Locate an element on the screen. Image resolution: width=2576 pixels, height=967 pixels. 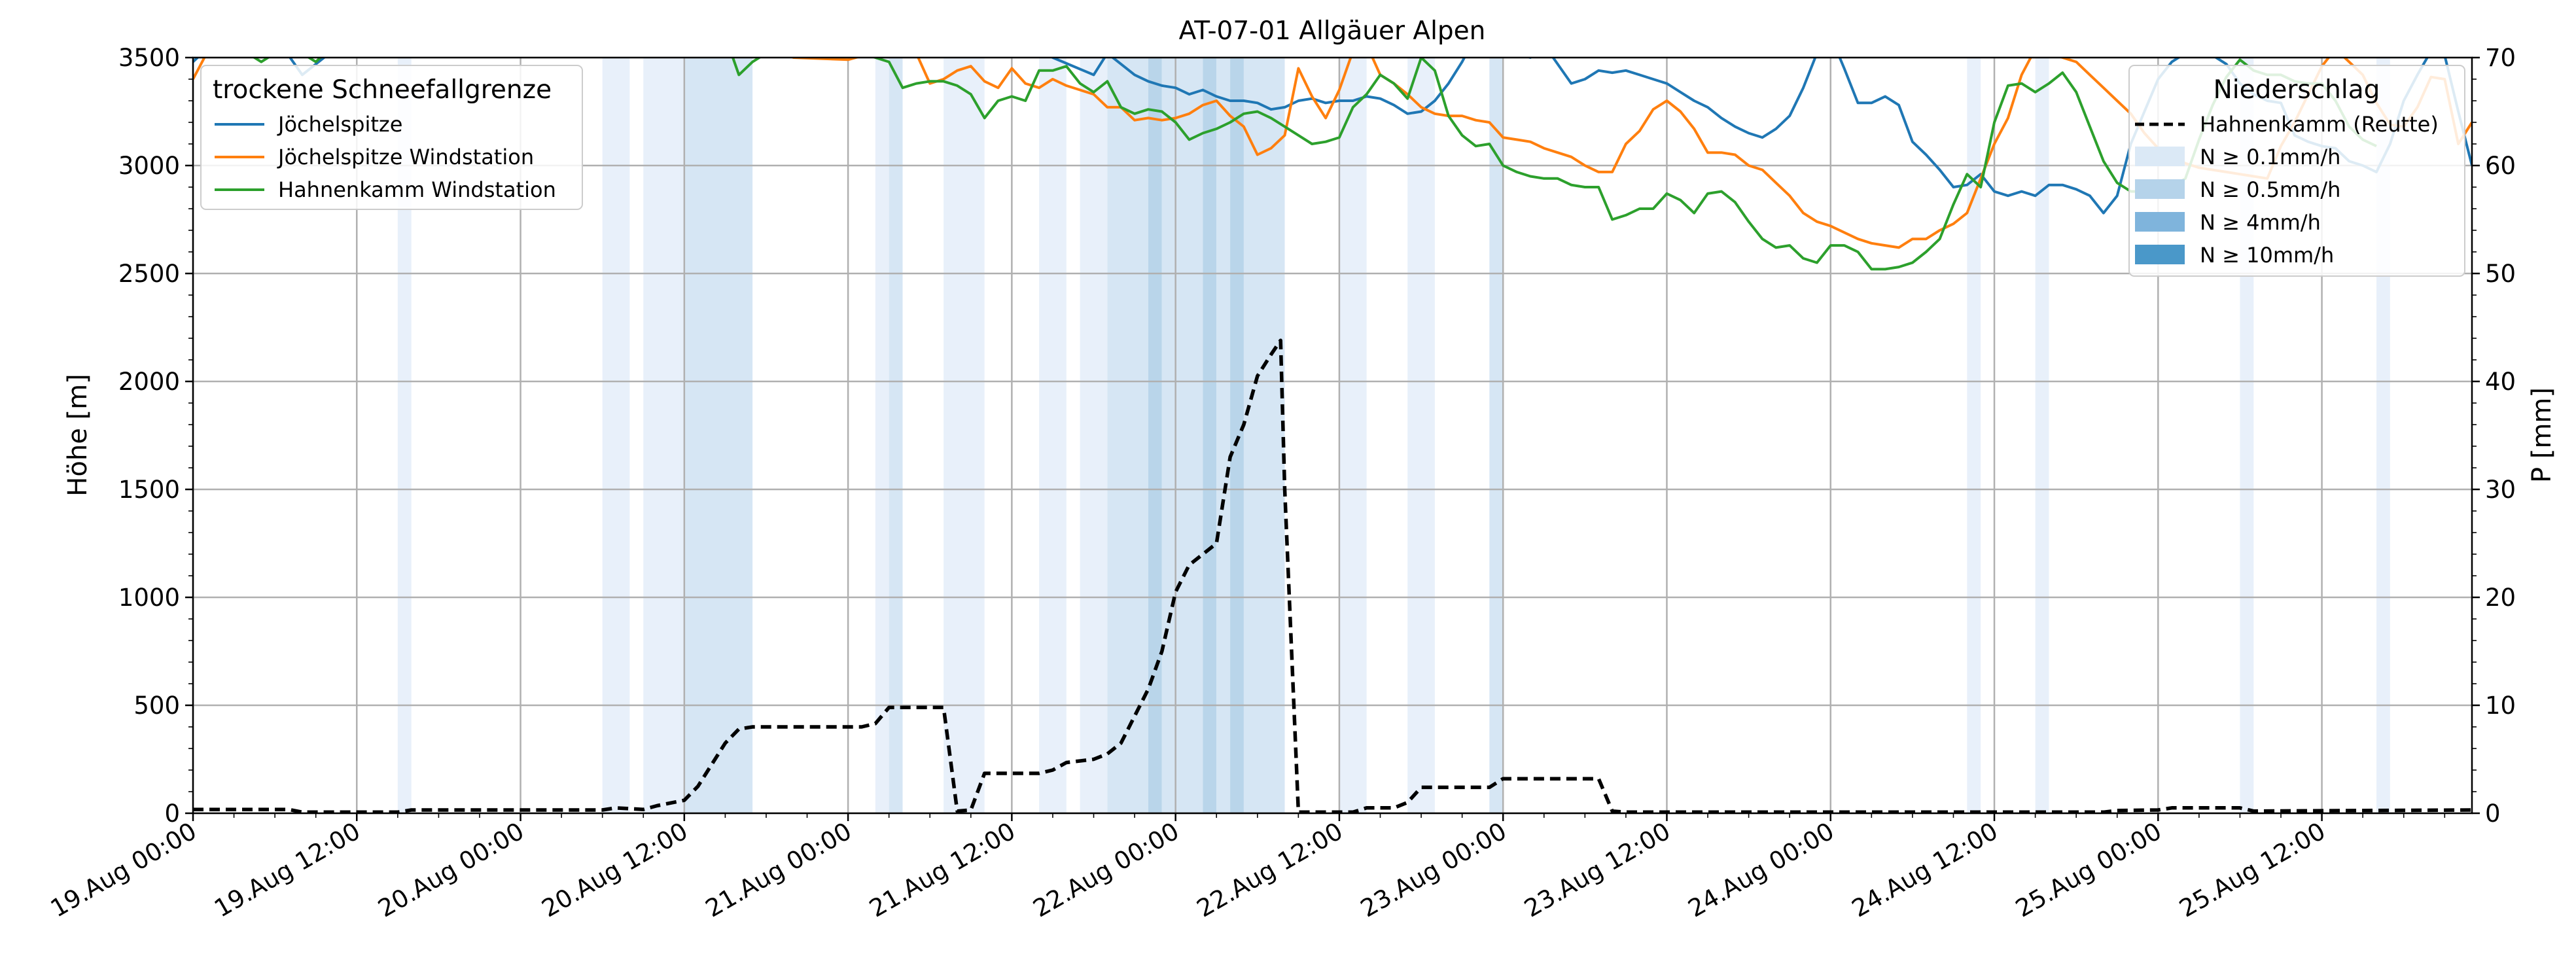
x-tick-label: 19.Aug 00:00 is located at coordinates (124, 870).